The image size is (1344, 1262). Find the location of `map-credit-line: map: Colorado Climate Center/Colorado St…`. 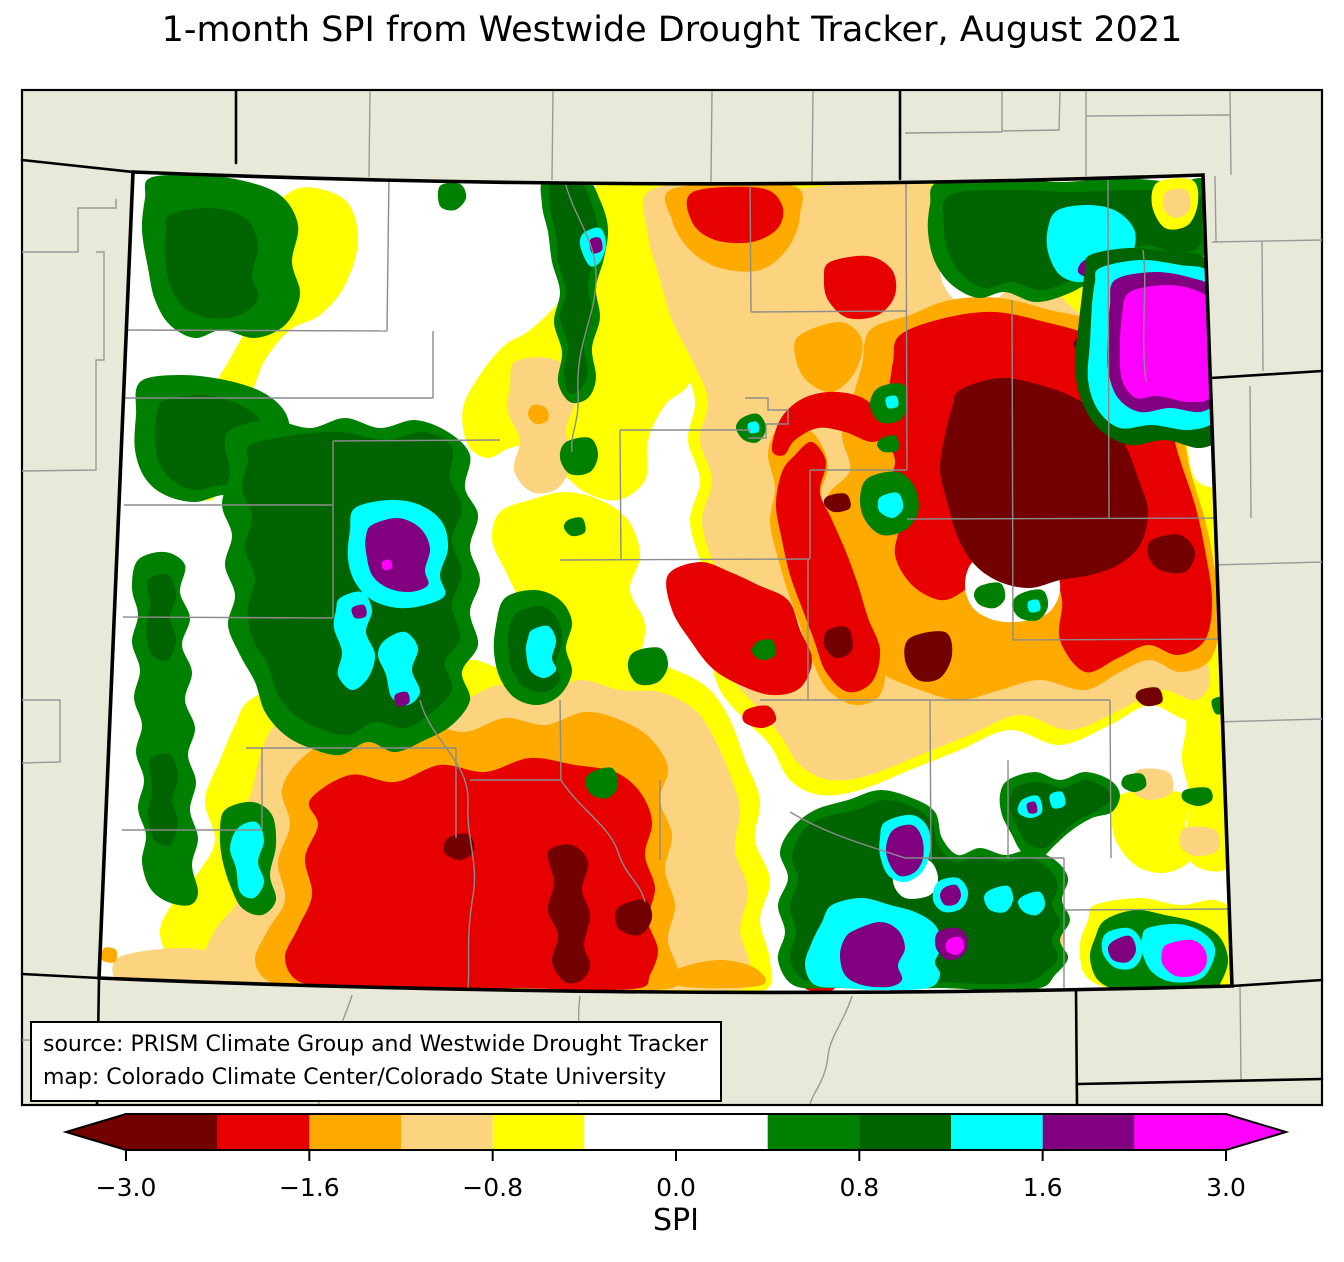

map-credit-line: map: Colorado Climate Center/Colorado St… is located at coordinates (355, 1078).